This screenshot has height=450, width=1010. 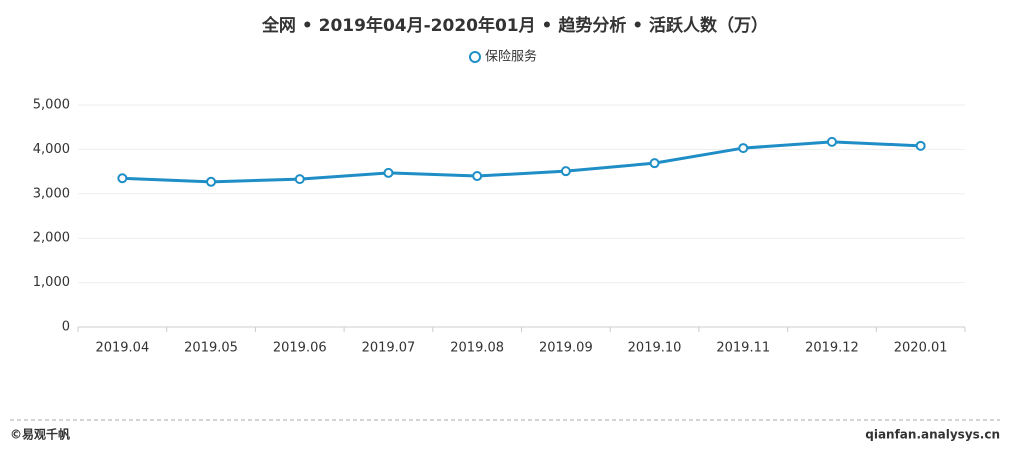 What do you see at coordinates (51, 105) in the screenshot?
I see `y-tick-label: 5,000` at bounding box center [51, 105].